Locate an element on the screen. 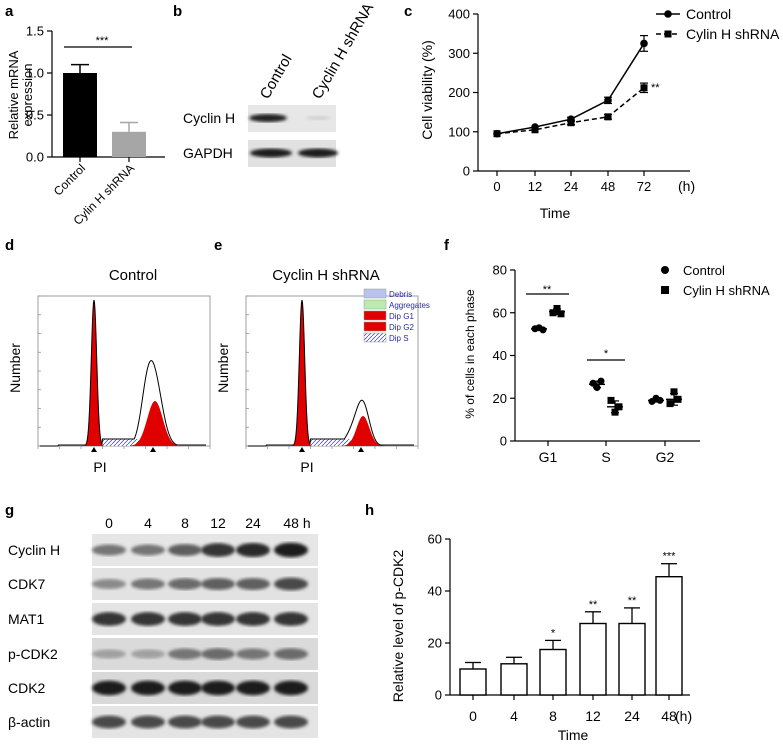 The height and width of the screenshot is (745, 783). panel-c-legend-marker is located at coordinates (668, 14).